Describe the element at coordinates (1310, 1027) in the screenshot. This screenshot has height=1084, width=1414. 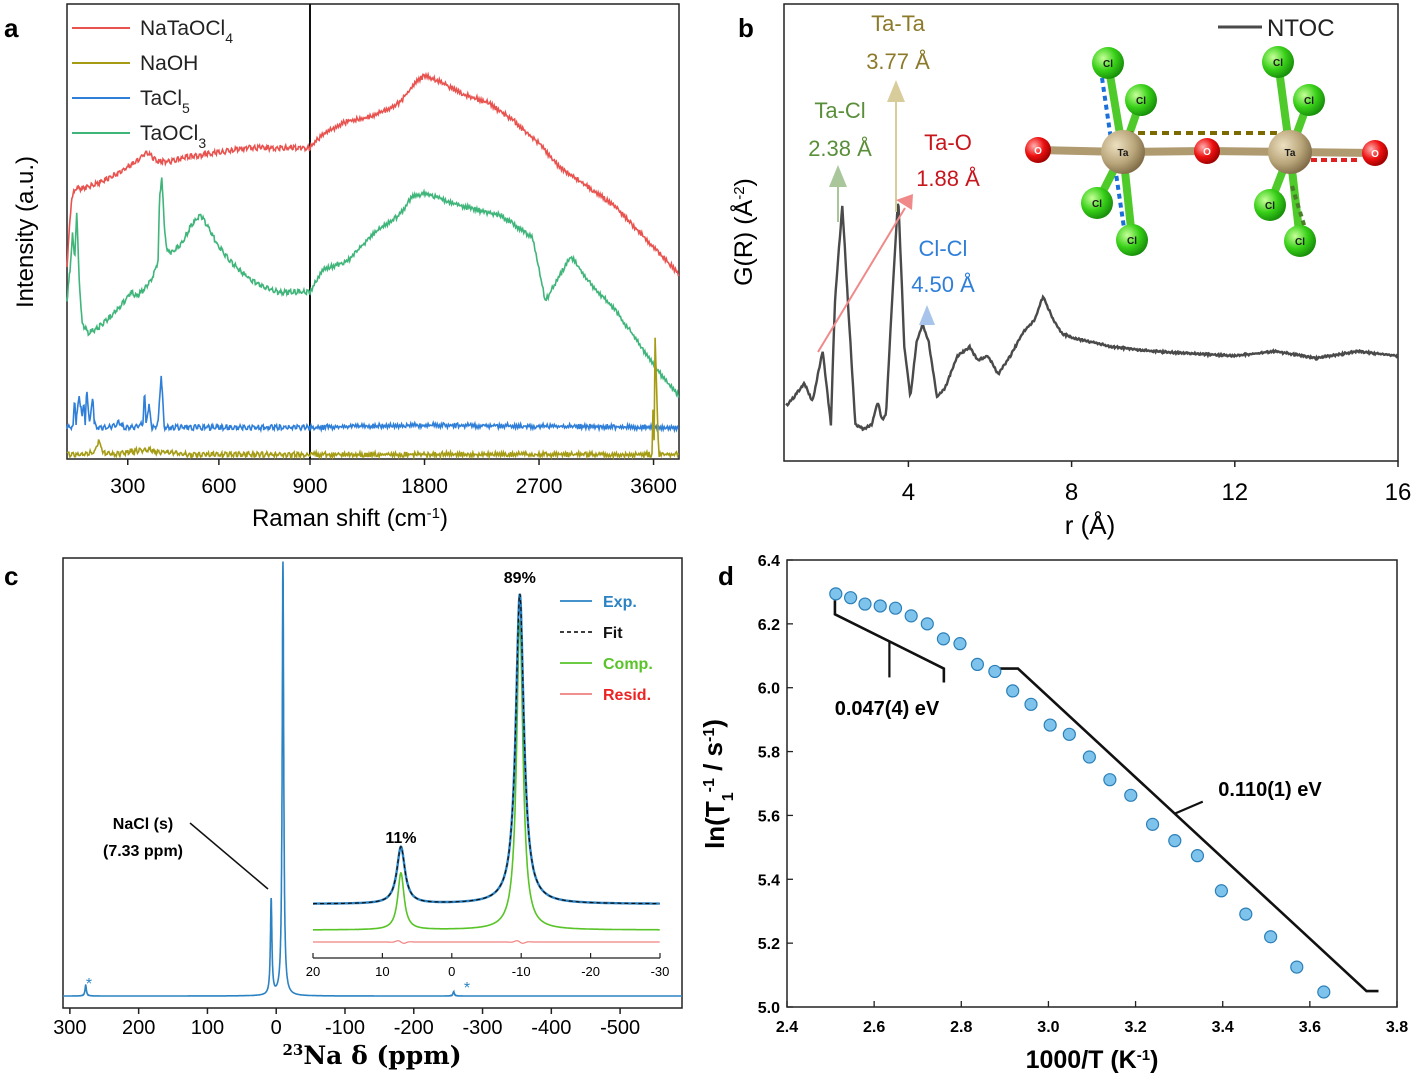
I see `xtick-label: 3.6` at that location.